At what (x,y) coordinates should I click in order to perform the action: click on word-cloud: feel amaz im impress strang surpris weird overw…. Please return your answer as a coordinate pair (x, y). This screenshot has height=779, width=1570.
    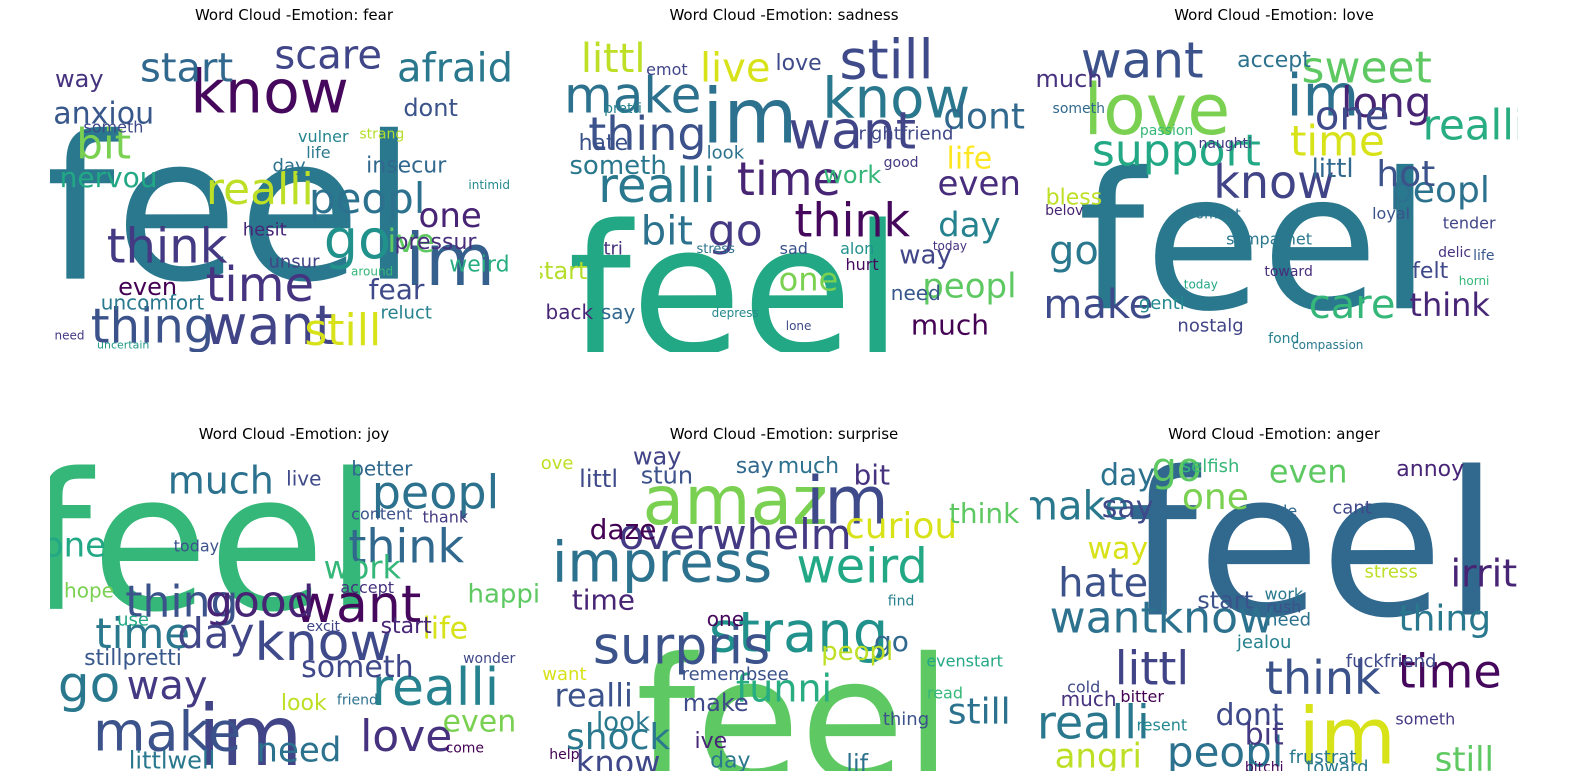
    Looking at the image, I should click on (784, 611).